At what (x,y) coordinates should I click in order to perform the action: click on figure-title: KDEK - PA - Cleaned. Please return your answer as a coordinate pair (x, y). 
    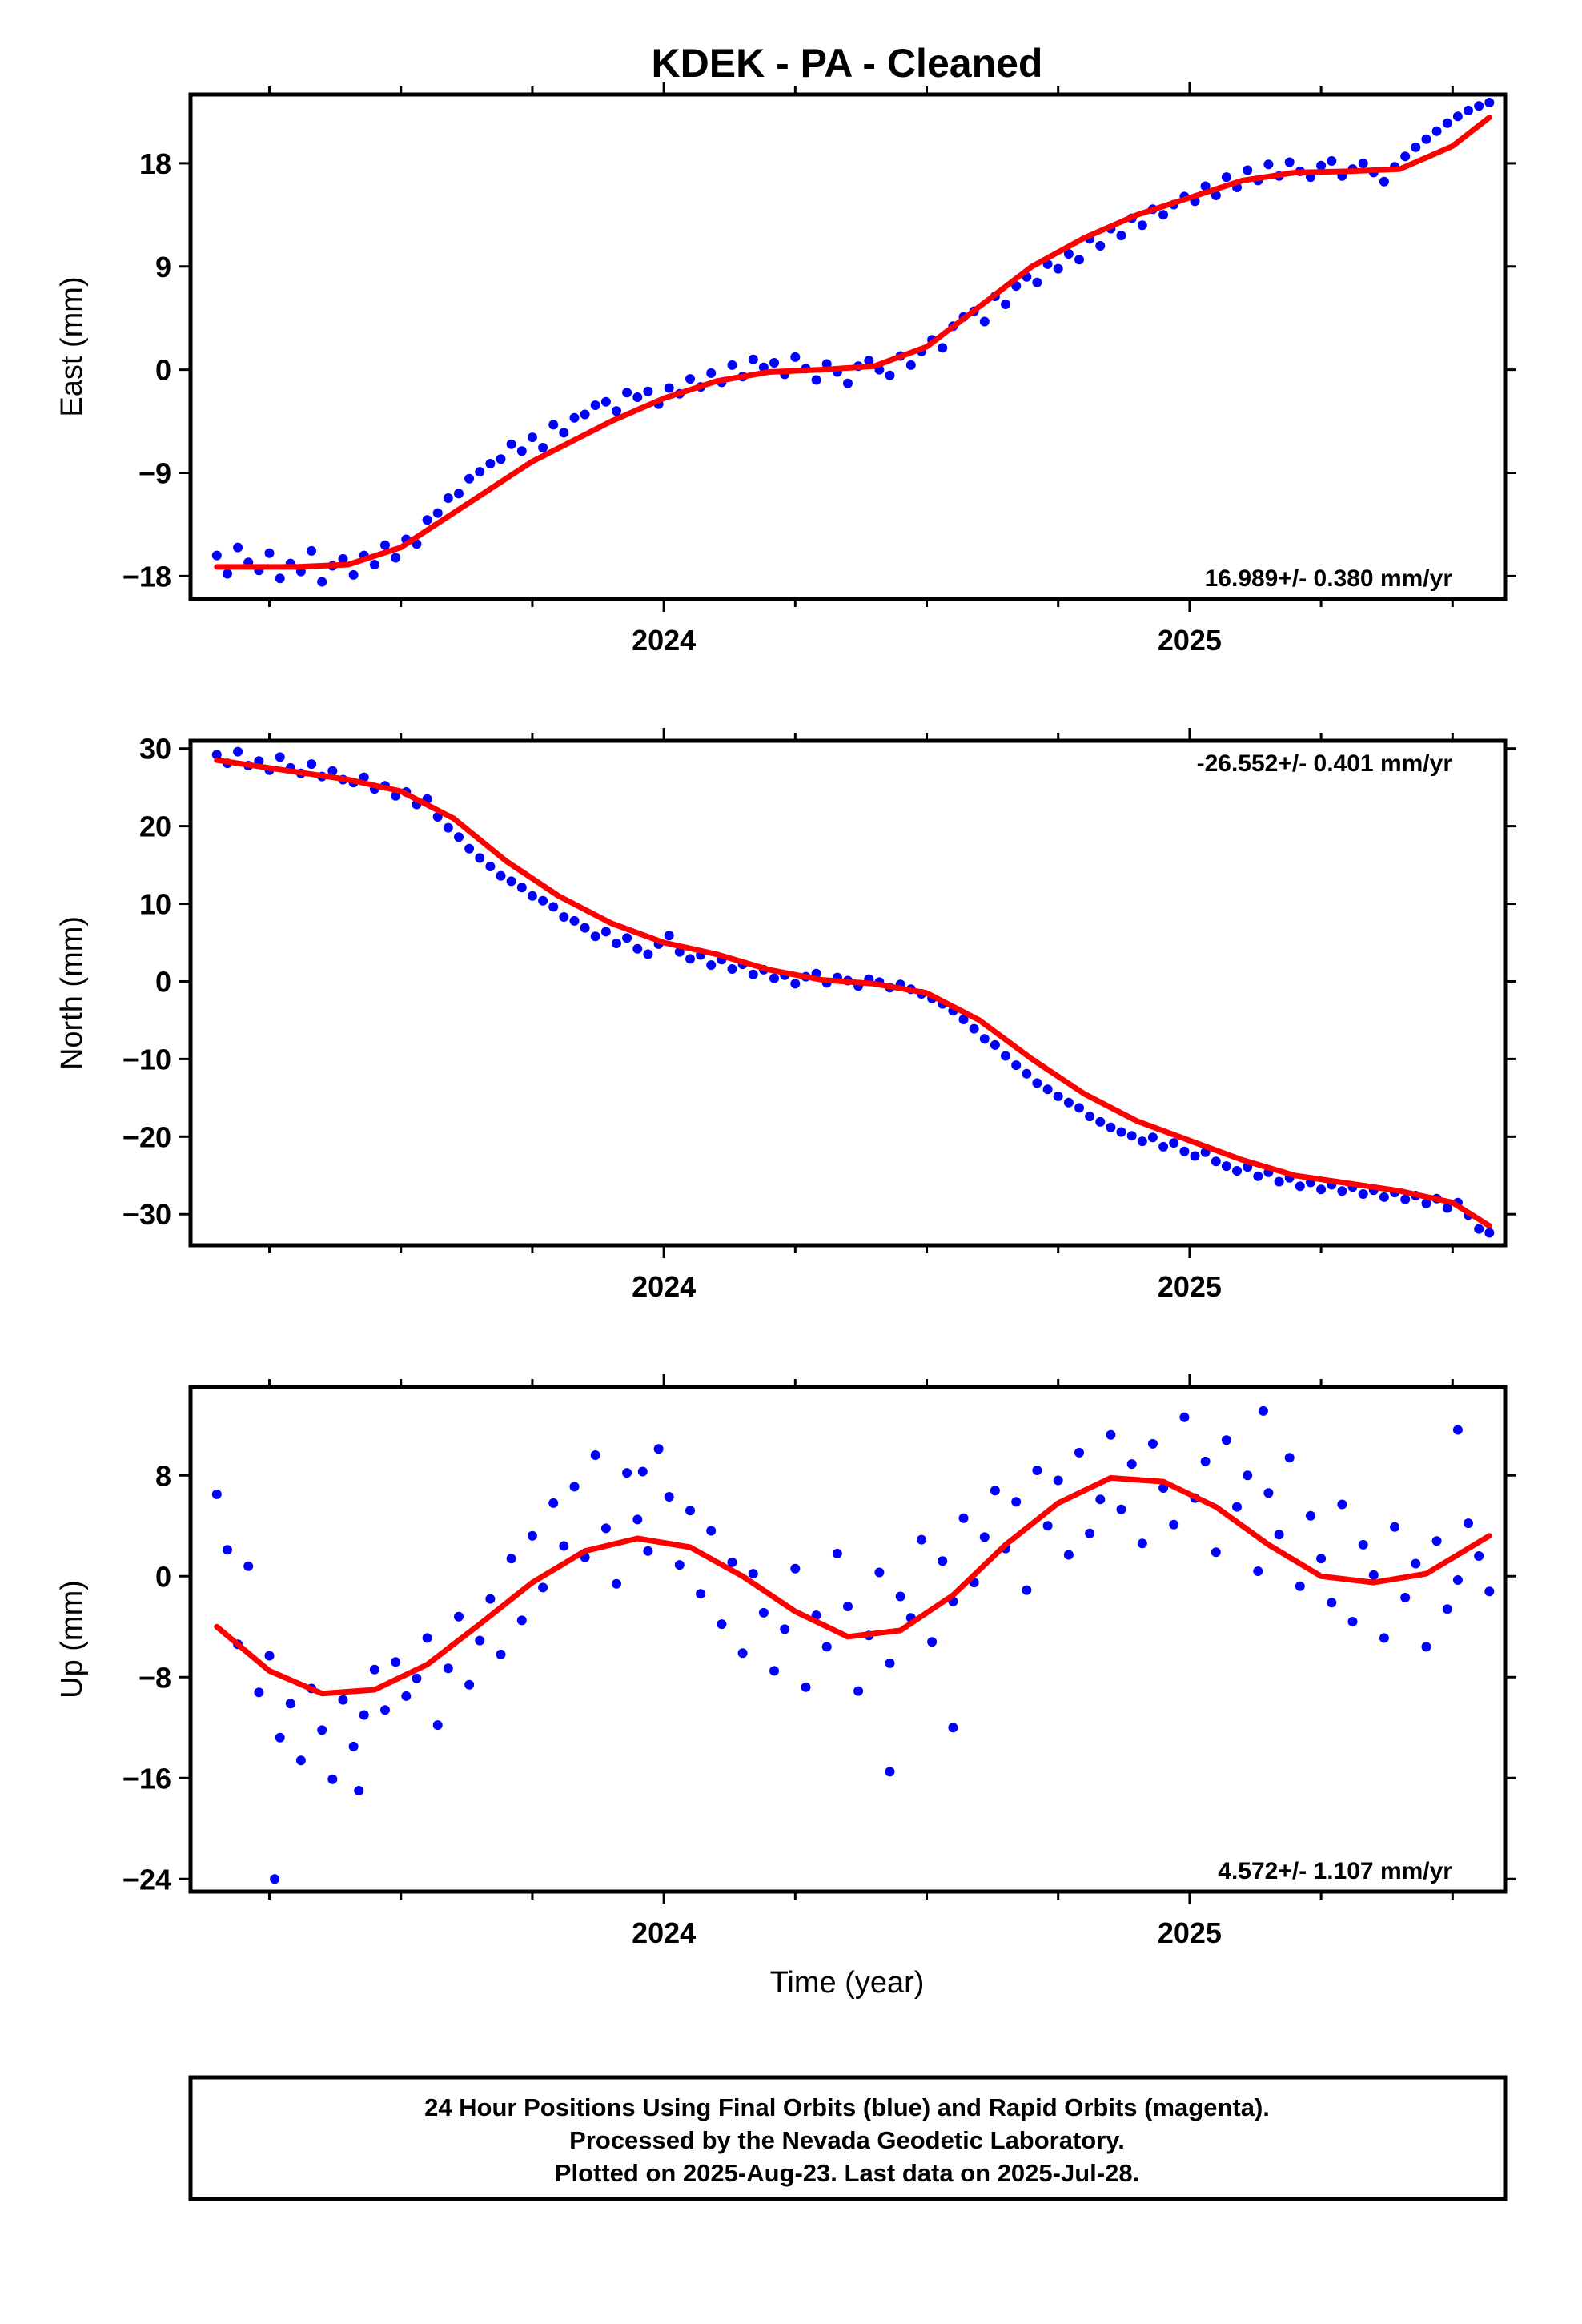
    Looking at the image, I should click on (847, 63).